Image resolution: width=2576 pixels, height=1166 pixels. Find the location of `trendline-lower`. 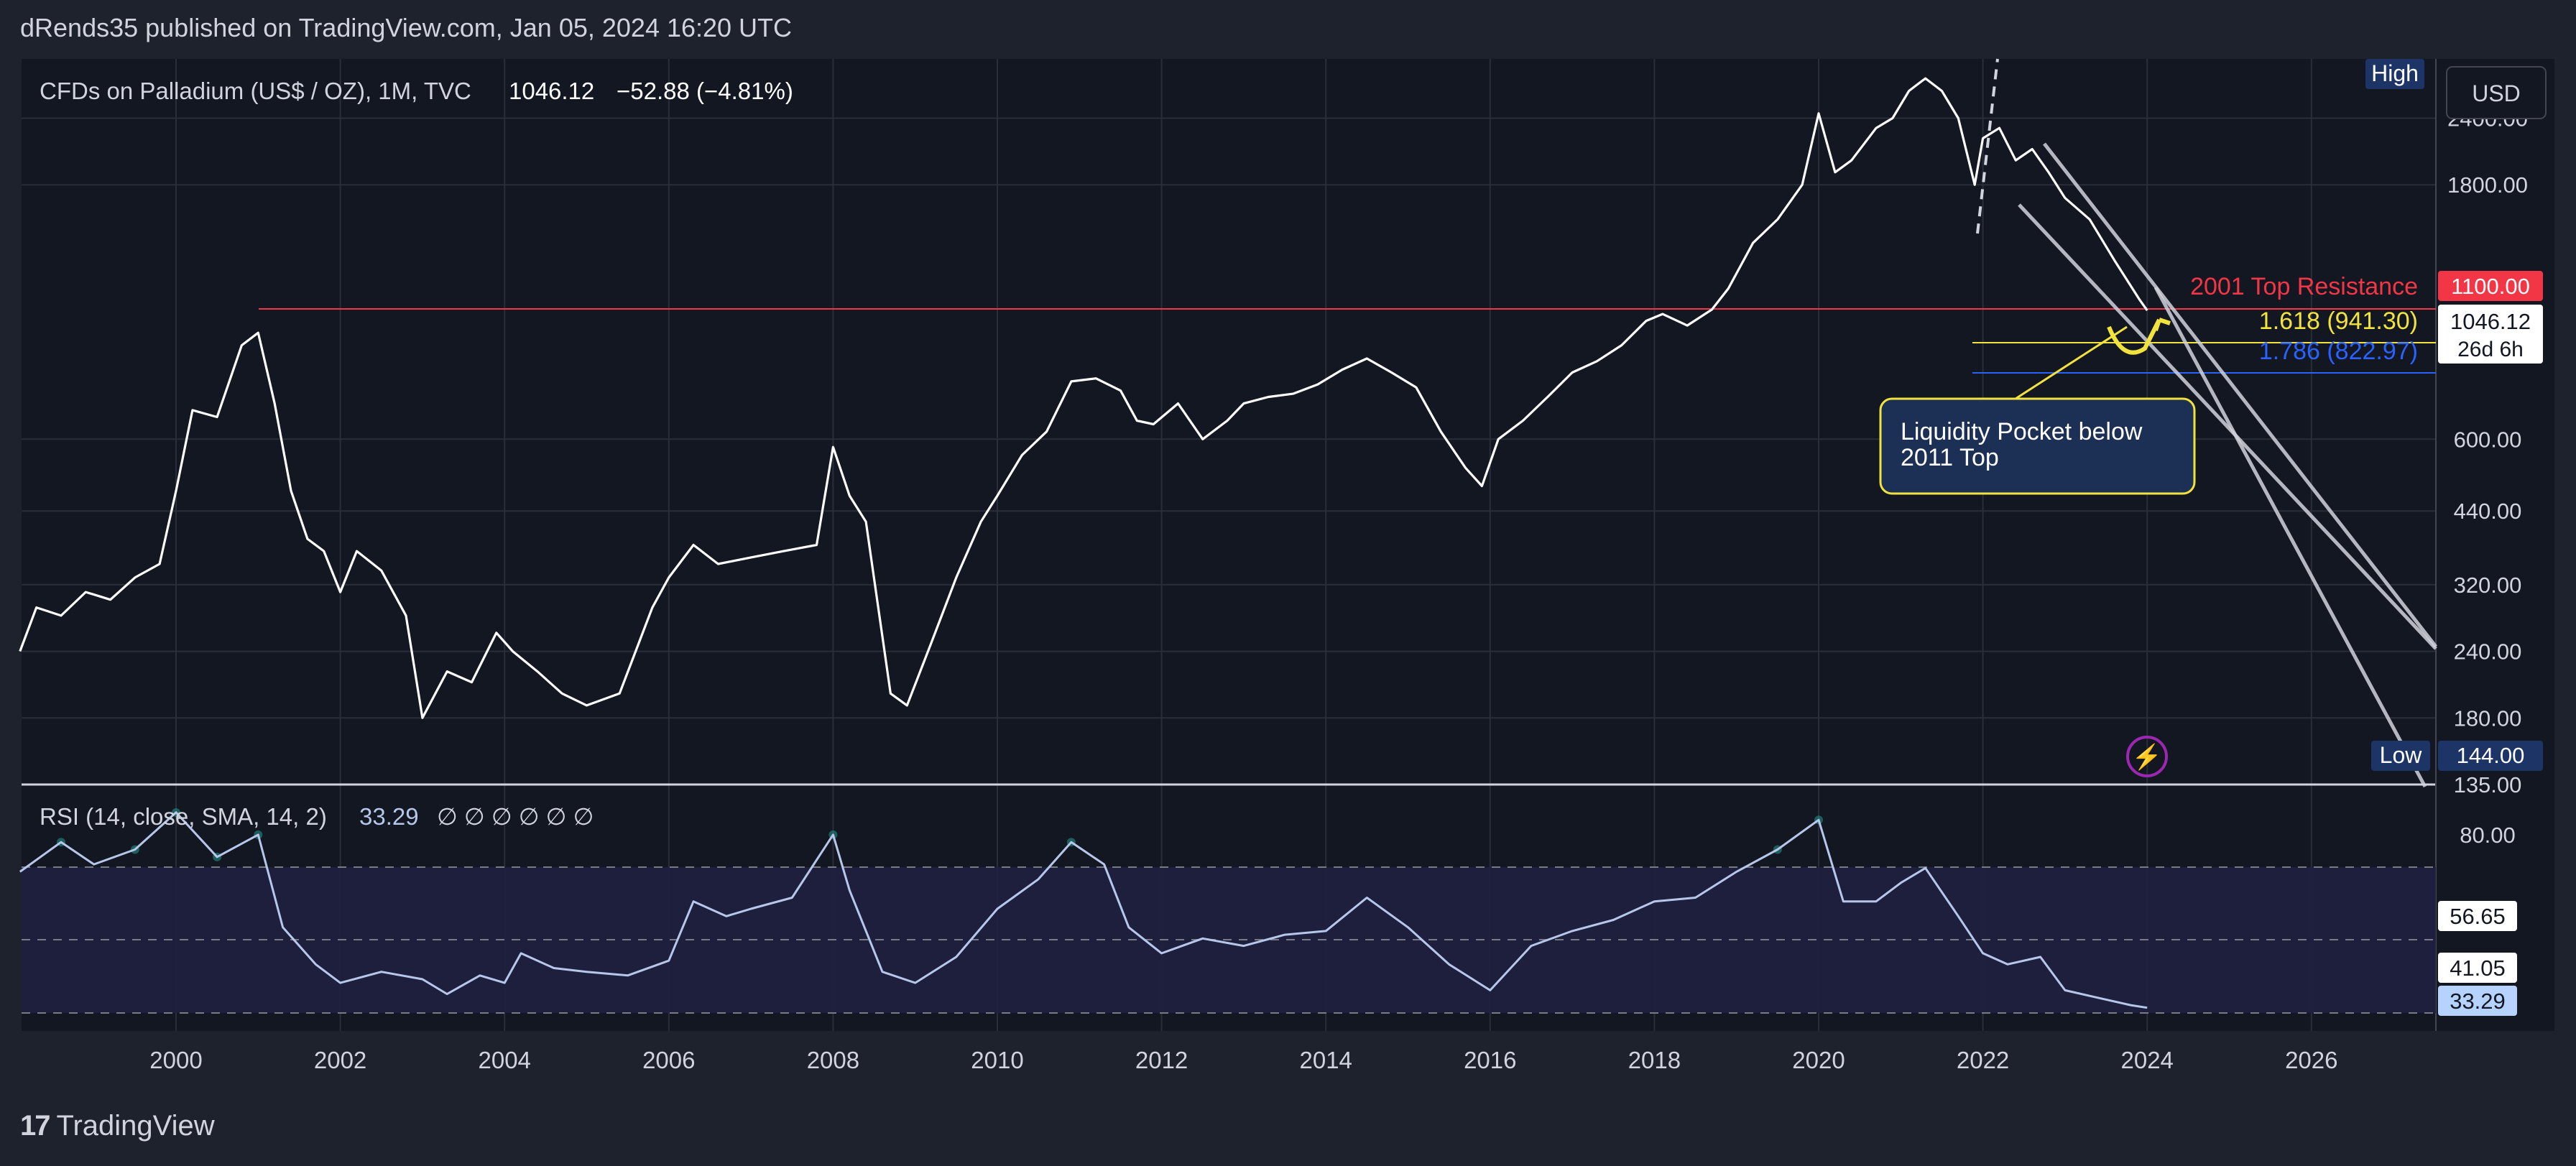

trendline-lower is located at coordinates (2227, 426).